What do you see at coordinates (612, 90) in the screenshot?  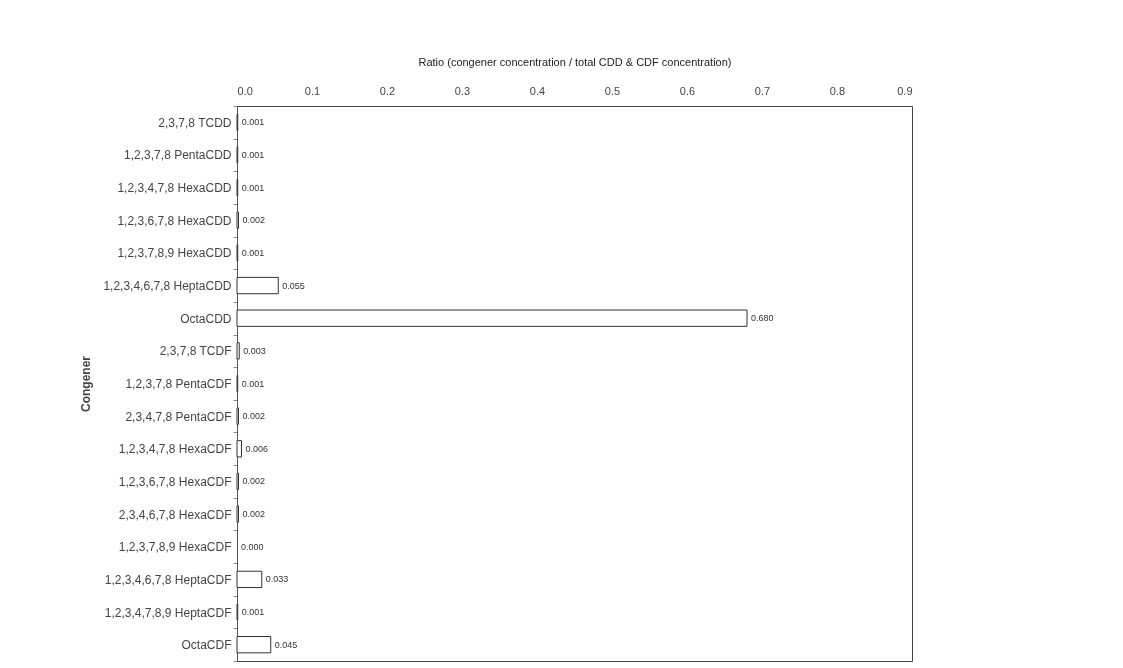 I see `x-tick-label: 0.5` at bounding box center [612, 90].